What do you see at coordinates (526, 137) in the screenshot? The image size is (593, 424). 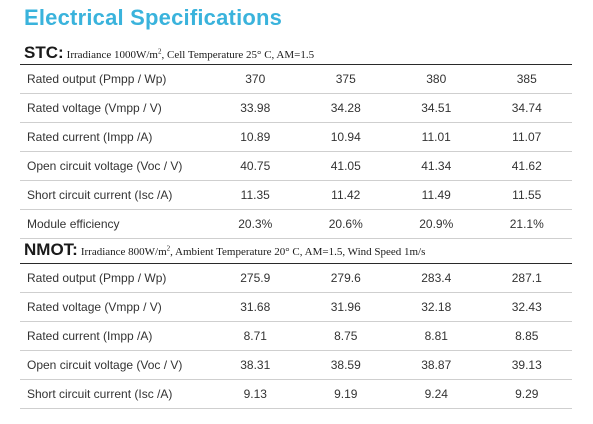 I see `value-cell: 11.07` at bounding box center [526, 137].